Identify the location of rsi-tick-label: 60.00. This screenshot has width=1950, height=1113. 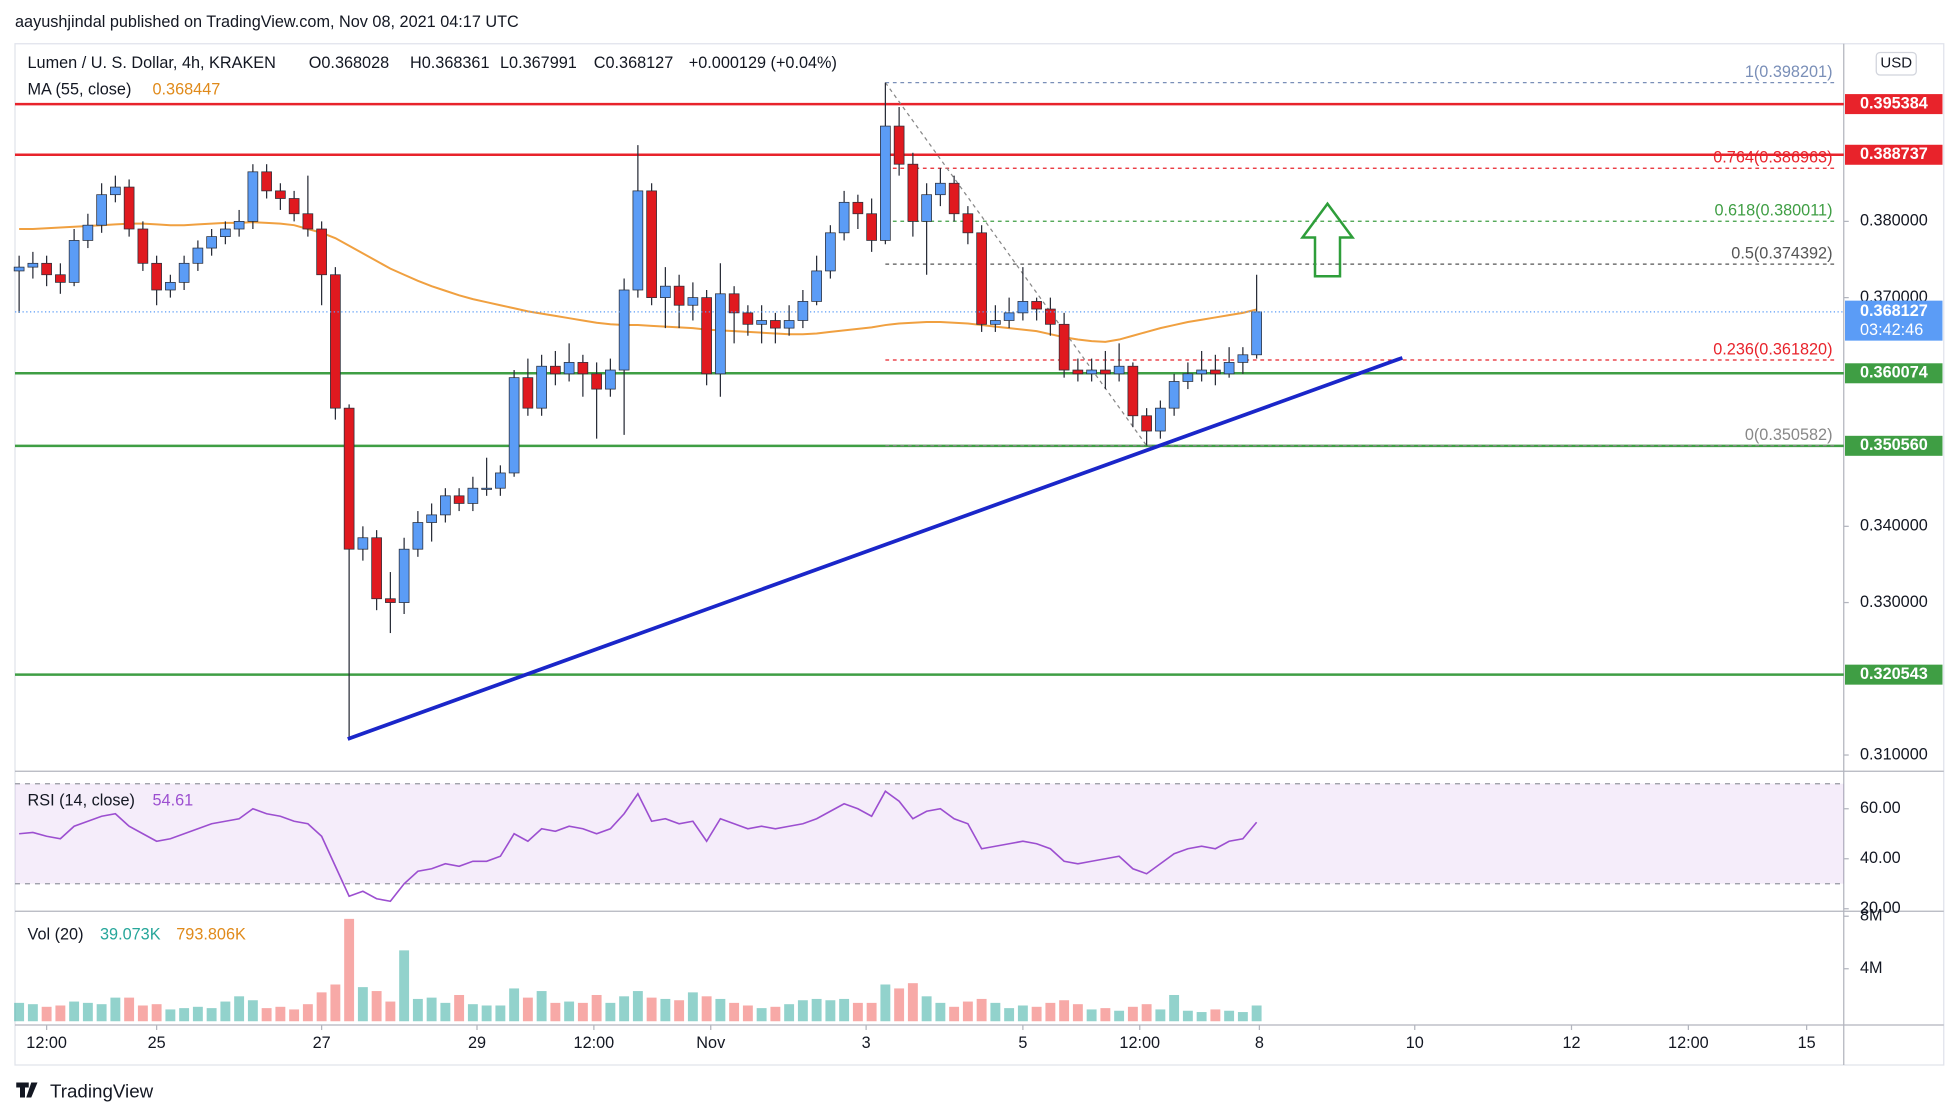
(1880, 808).